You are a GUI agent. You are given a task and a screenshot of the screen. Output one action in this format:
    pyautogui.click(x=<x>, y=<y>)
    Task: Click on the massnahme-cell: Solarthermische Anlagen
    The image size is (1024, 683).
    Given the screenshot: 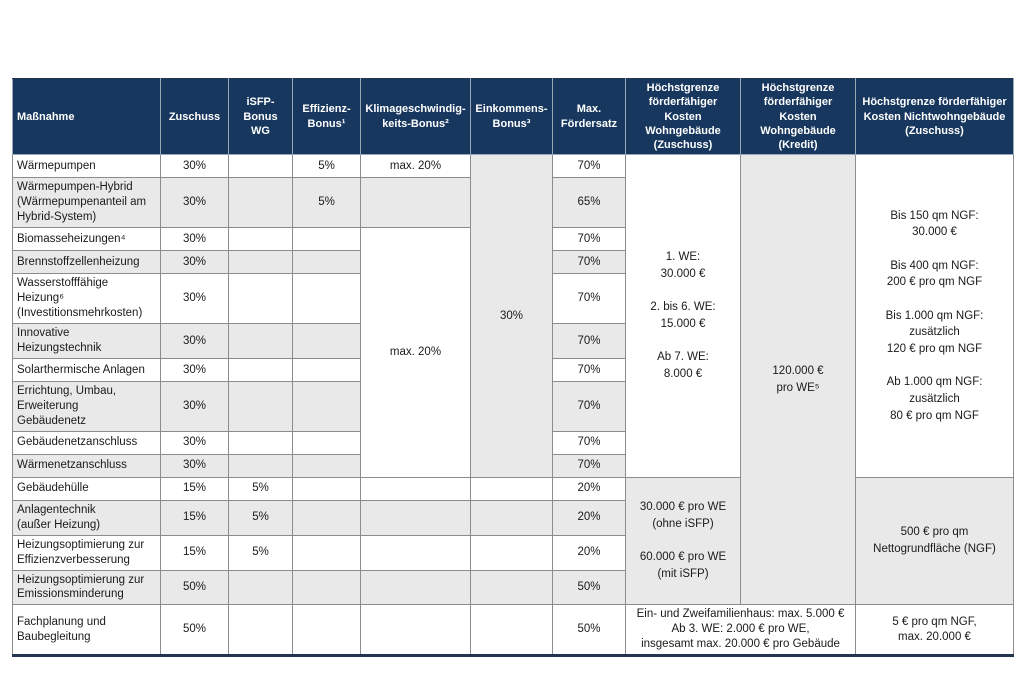 What is the action you would take?
    pyautogui.click(x=86, y=369)
    